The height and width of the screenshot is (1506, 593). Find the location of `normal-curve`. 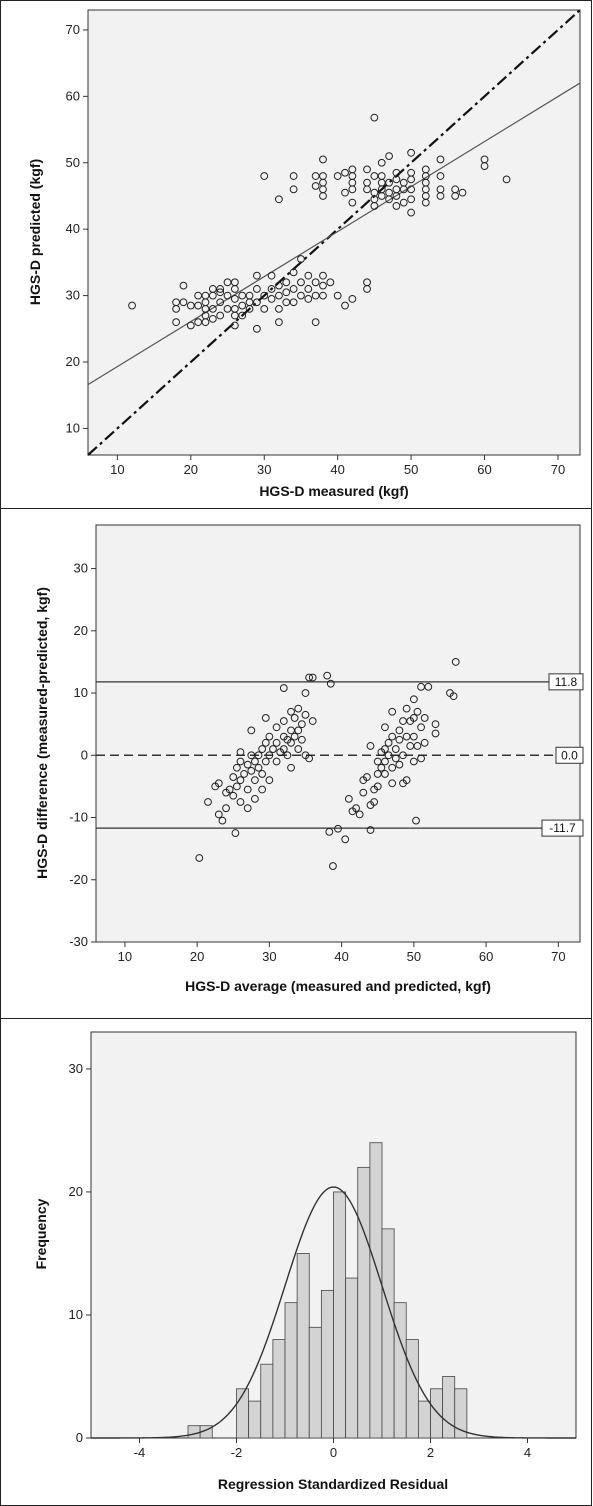

normal-curve is located at coordinates (333, 1312).